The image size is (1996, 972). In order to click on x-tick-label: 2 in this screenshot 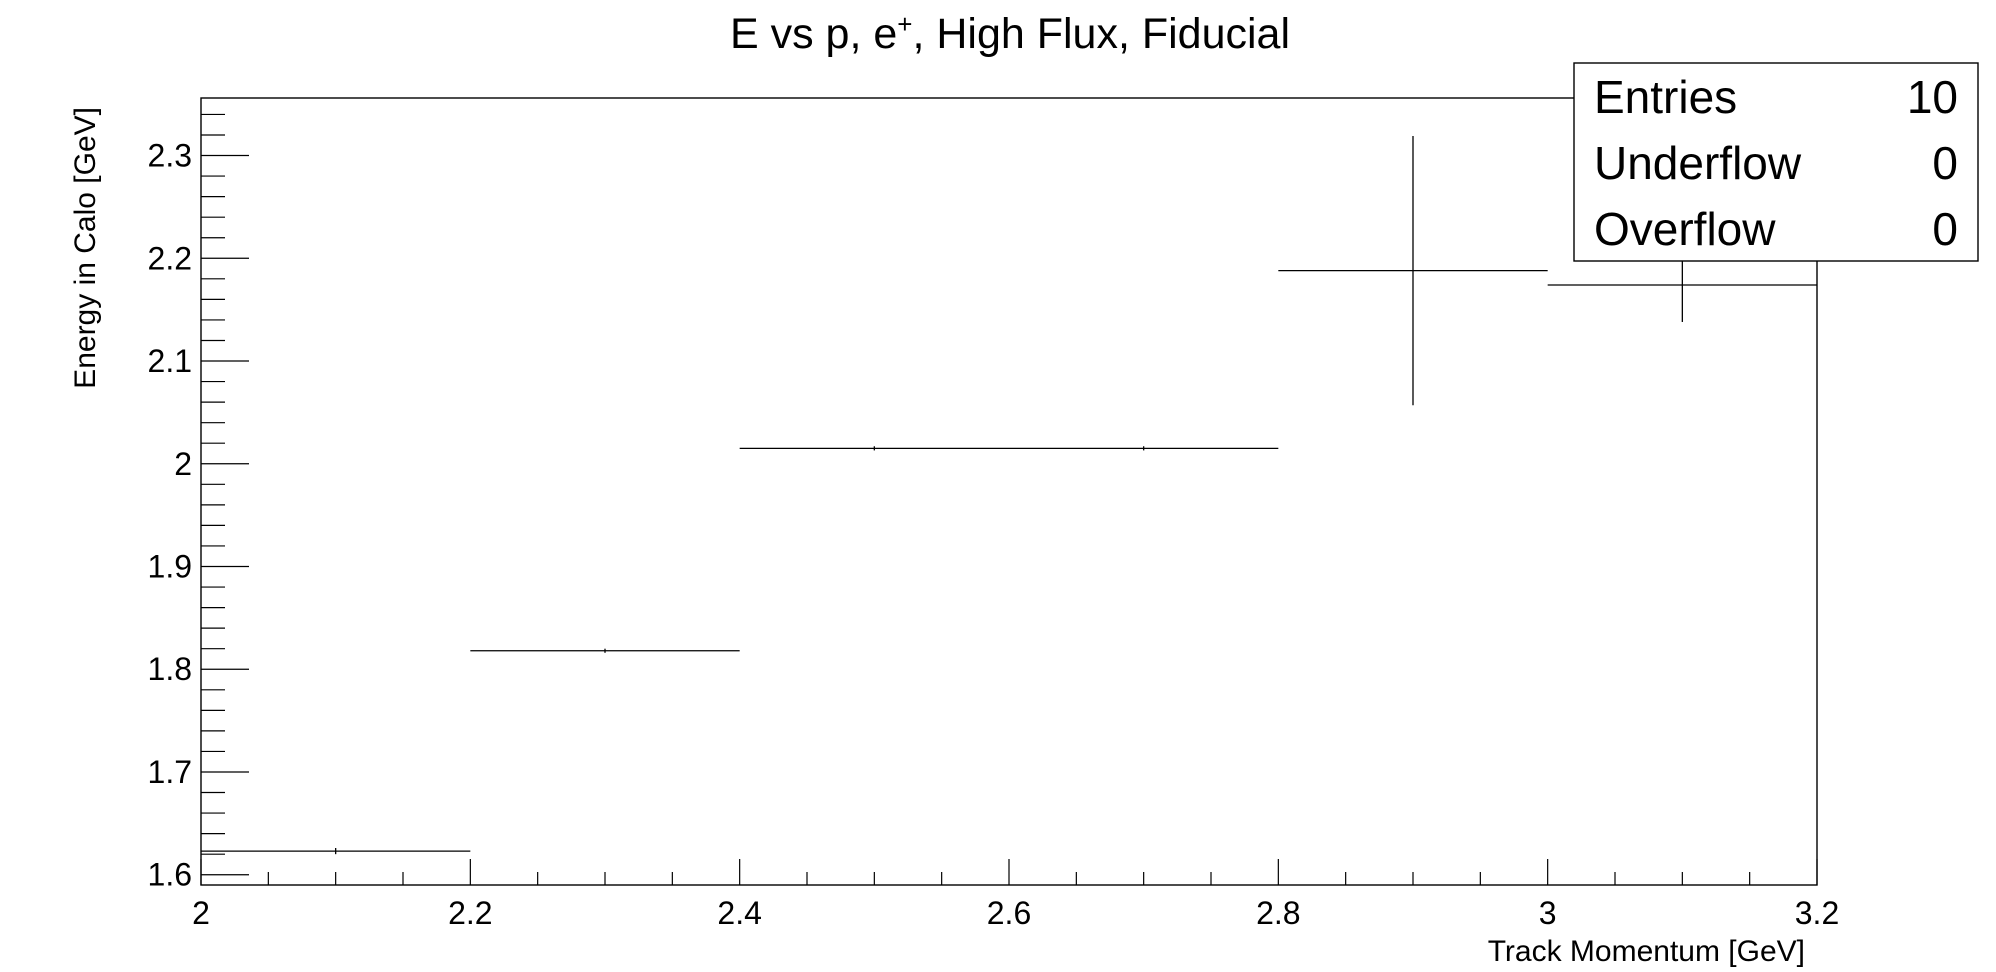, I will do `click(201, 913)`.